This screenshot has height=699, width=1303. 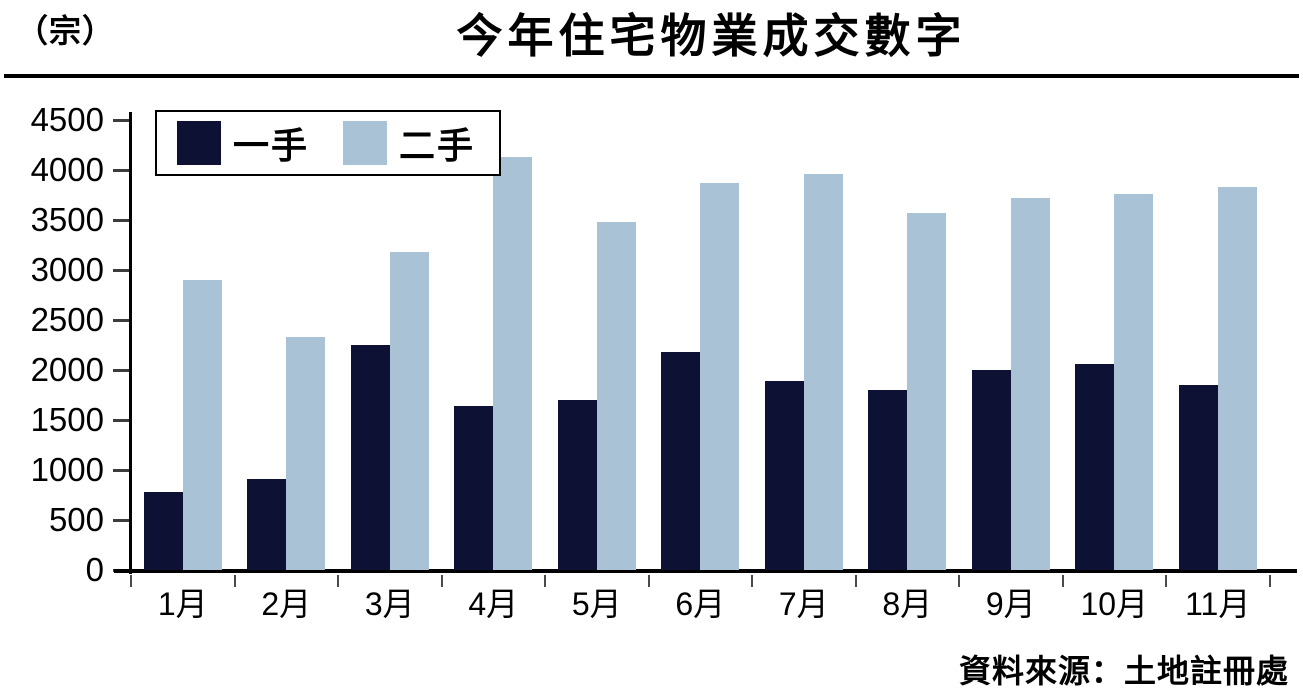 What do you see at coordinates (803, 604) in the screenshot?
I see `x-tick-label-7月: 7月` at bounding box center [803, 604].